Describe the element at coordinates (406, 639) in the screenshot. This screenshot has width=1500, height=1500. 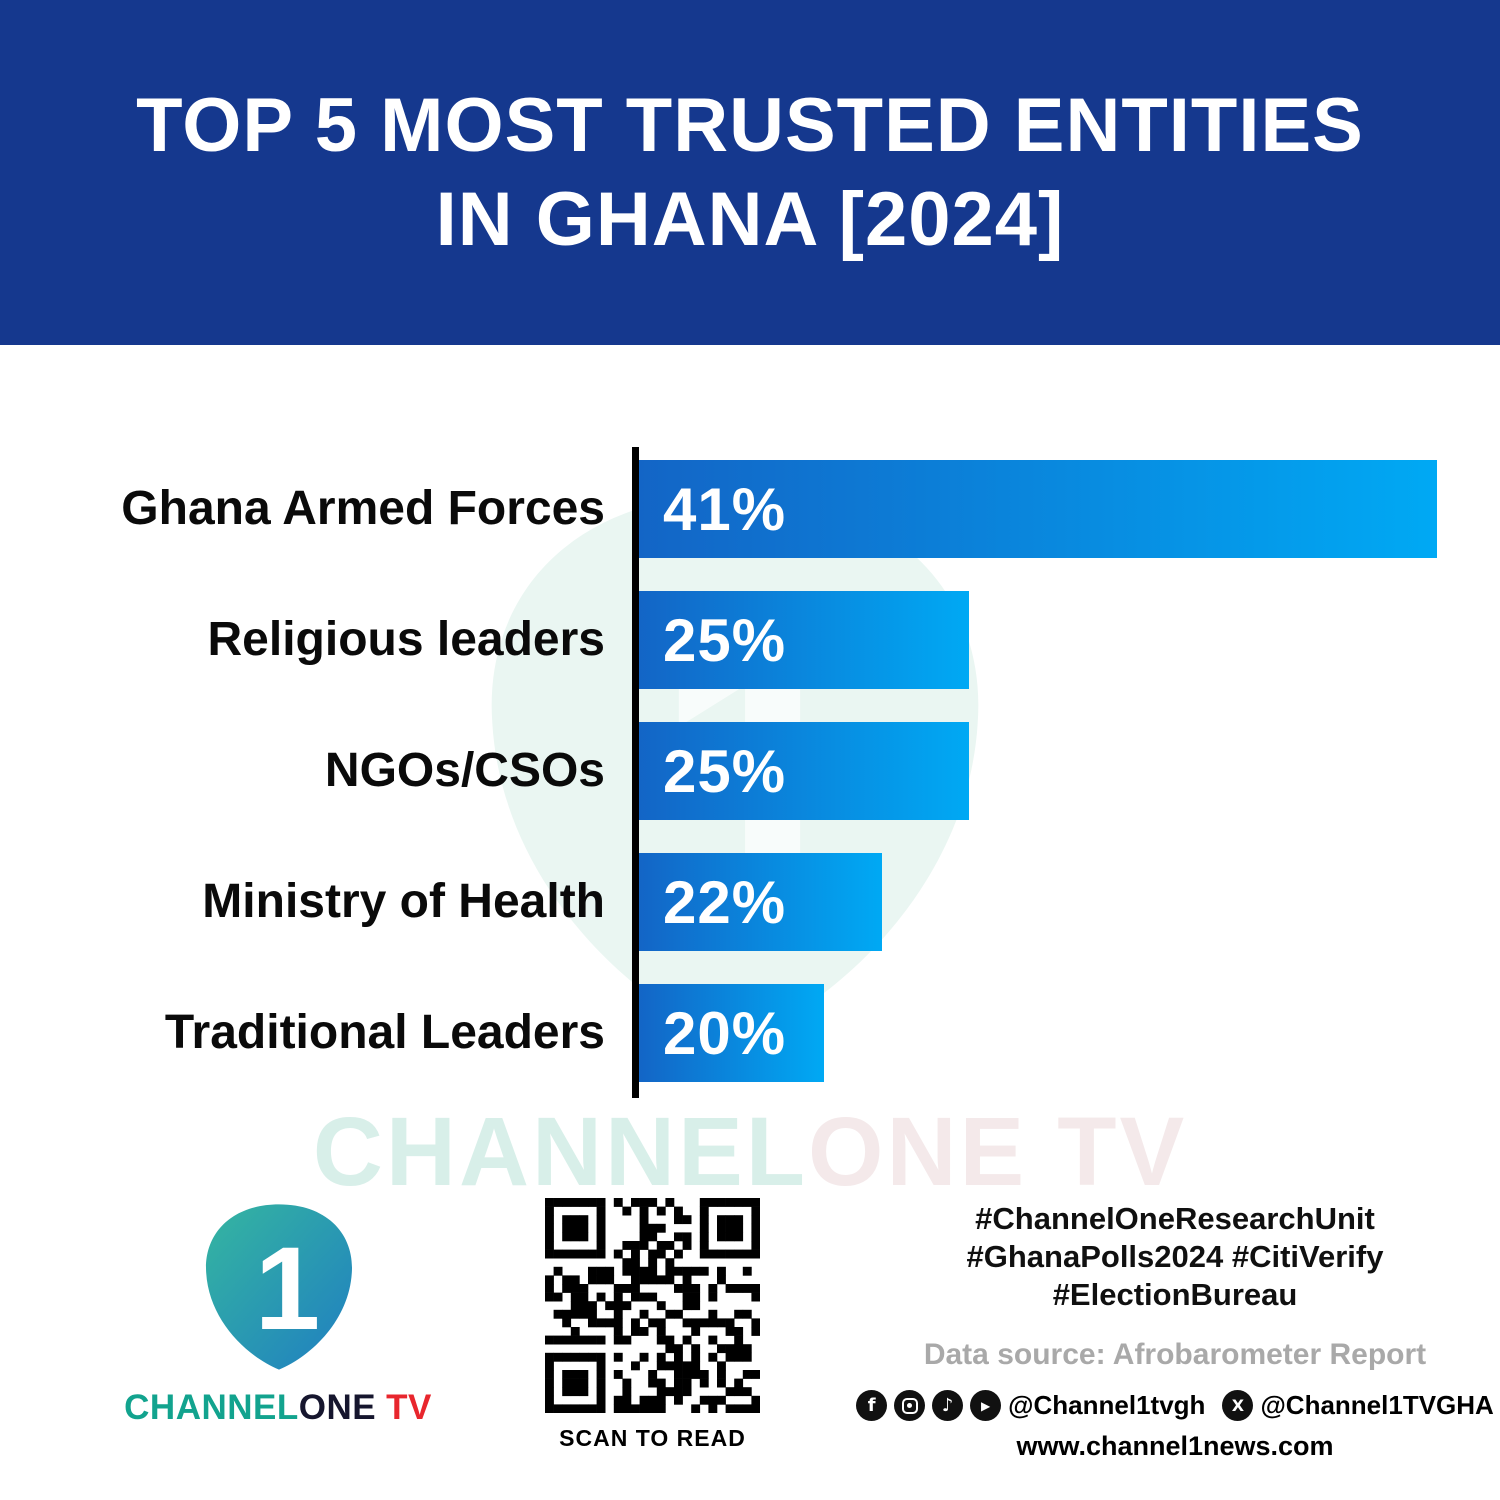
I see `category-label: Religious leaders` at that location.